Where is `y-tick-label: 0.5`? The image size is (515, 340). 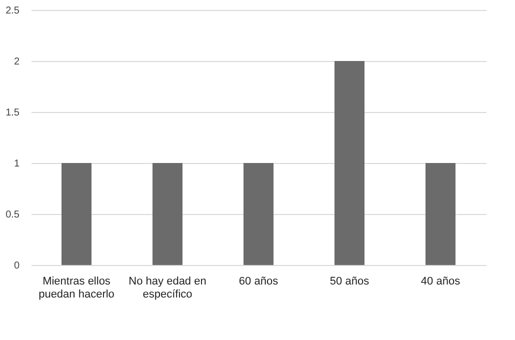 y-tick-label: 0.5 is located at coordinates (13, 215).